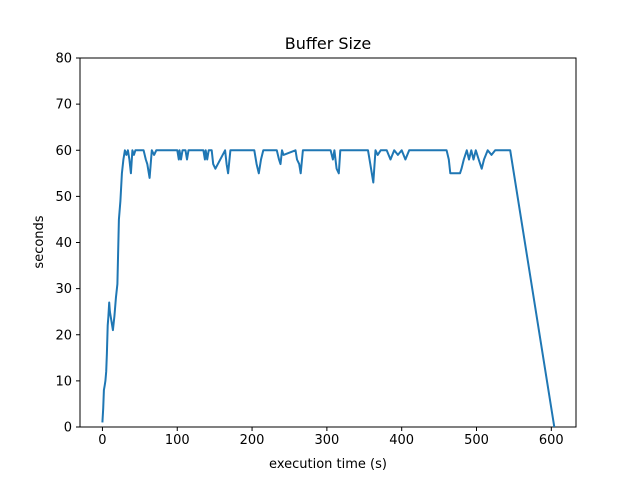  Describe the element at coordinates (328, 43) in the screenshot. I see `chart-title: Buffer Size` at that location.